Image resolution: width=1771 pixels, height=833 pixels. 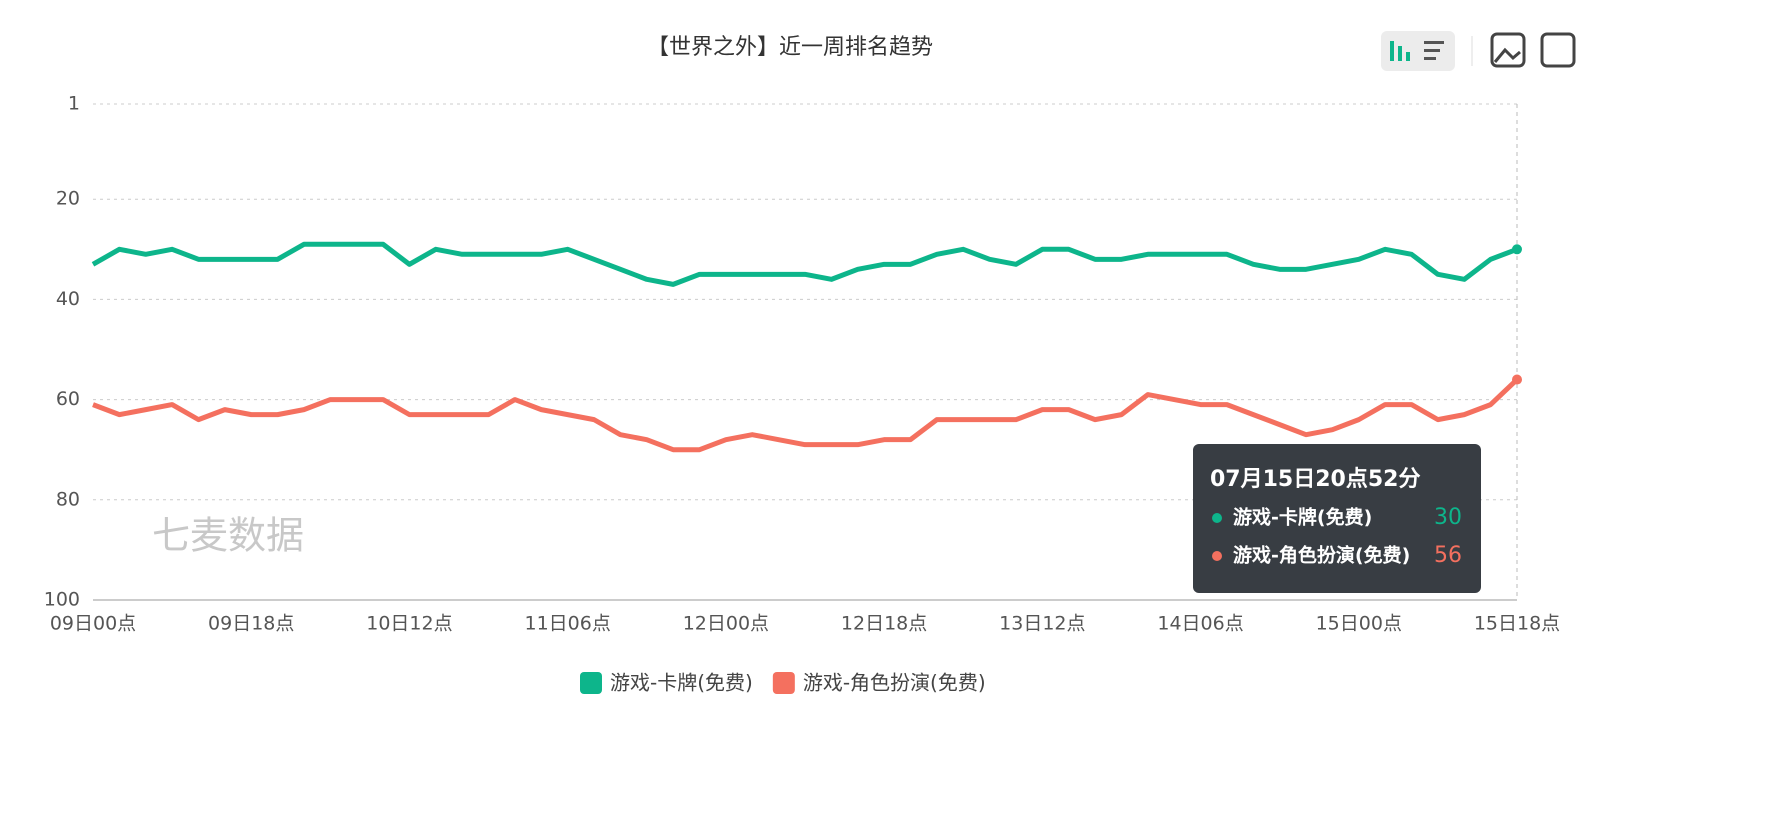 I want to click on tooltip-value: 30, so click(x=1448, y=517).